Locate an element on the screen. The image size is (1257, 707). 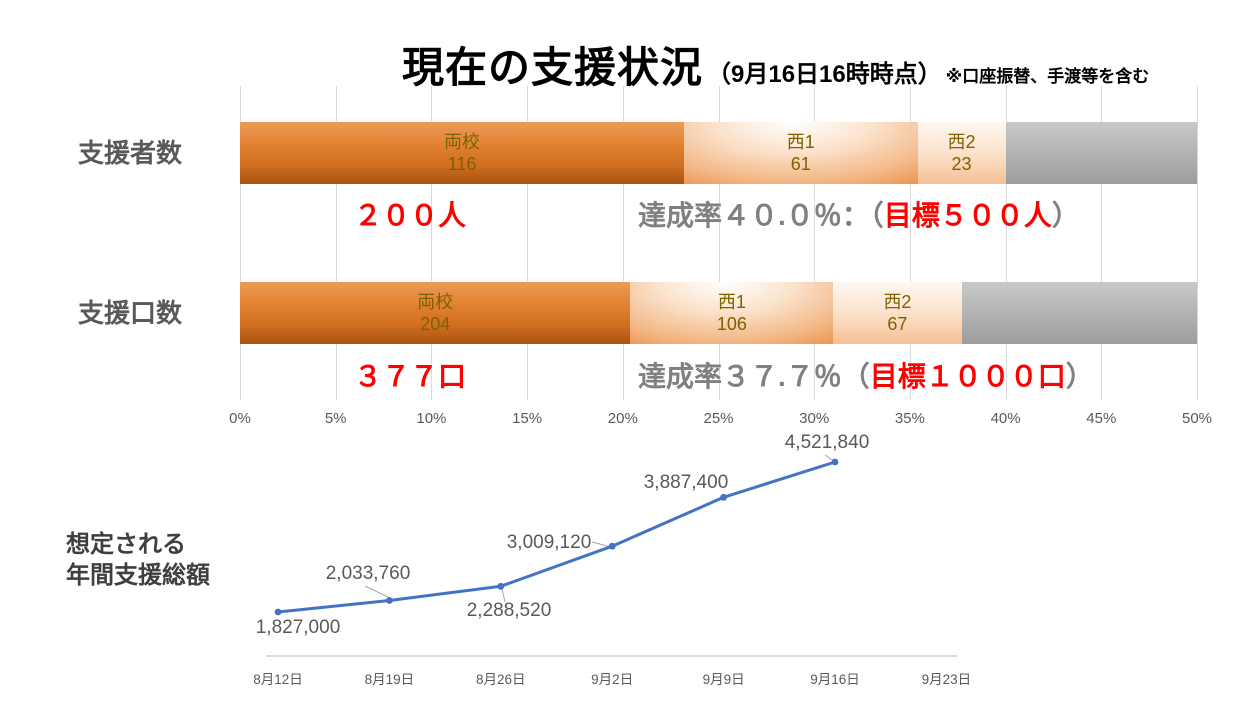
bar1-goal-text: 目標５００人 is located at coordinates (967, 215).